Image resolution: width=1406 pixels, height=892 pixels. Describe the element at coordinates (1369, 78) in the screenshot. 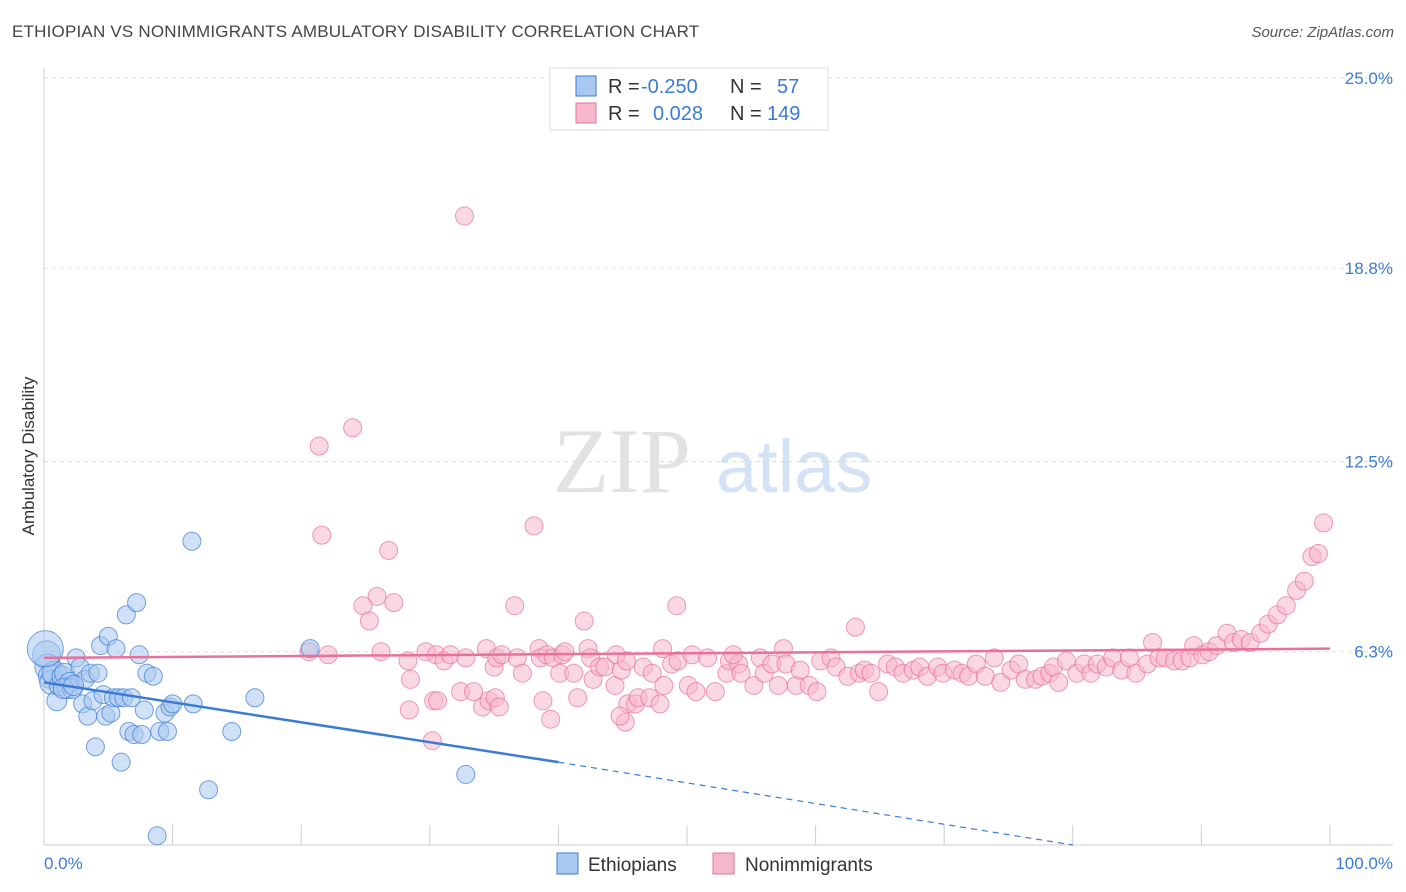

I see `y-tick-label: 25.0%` at that location.